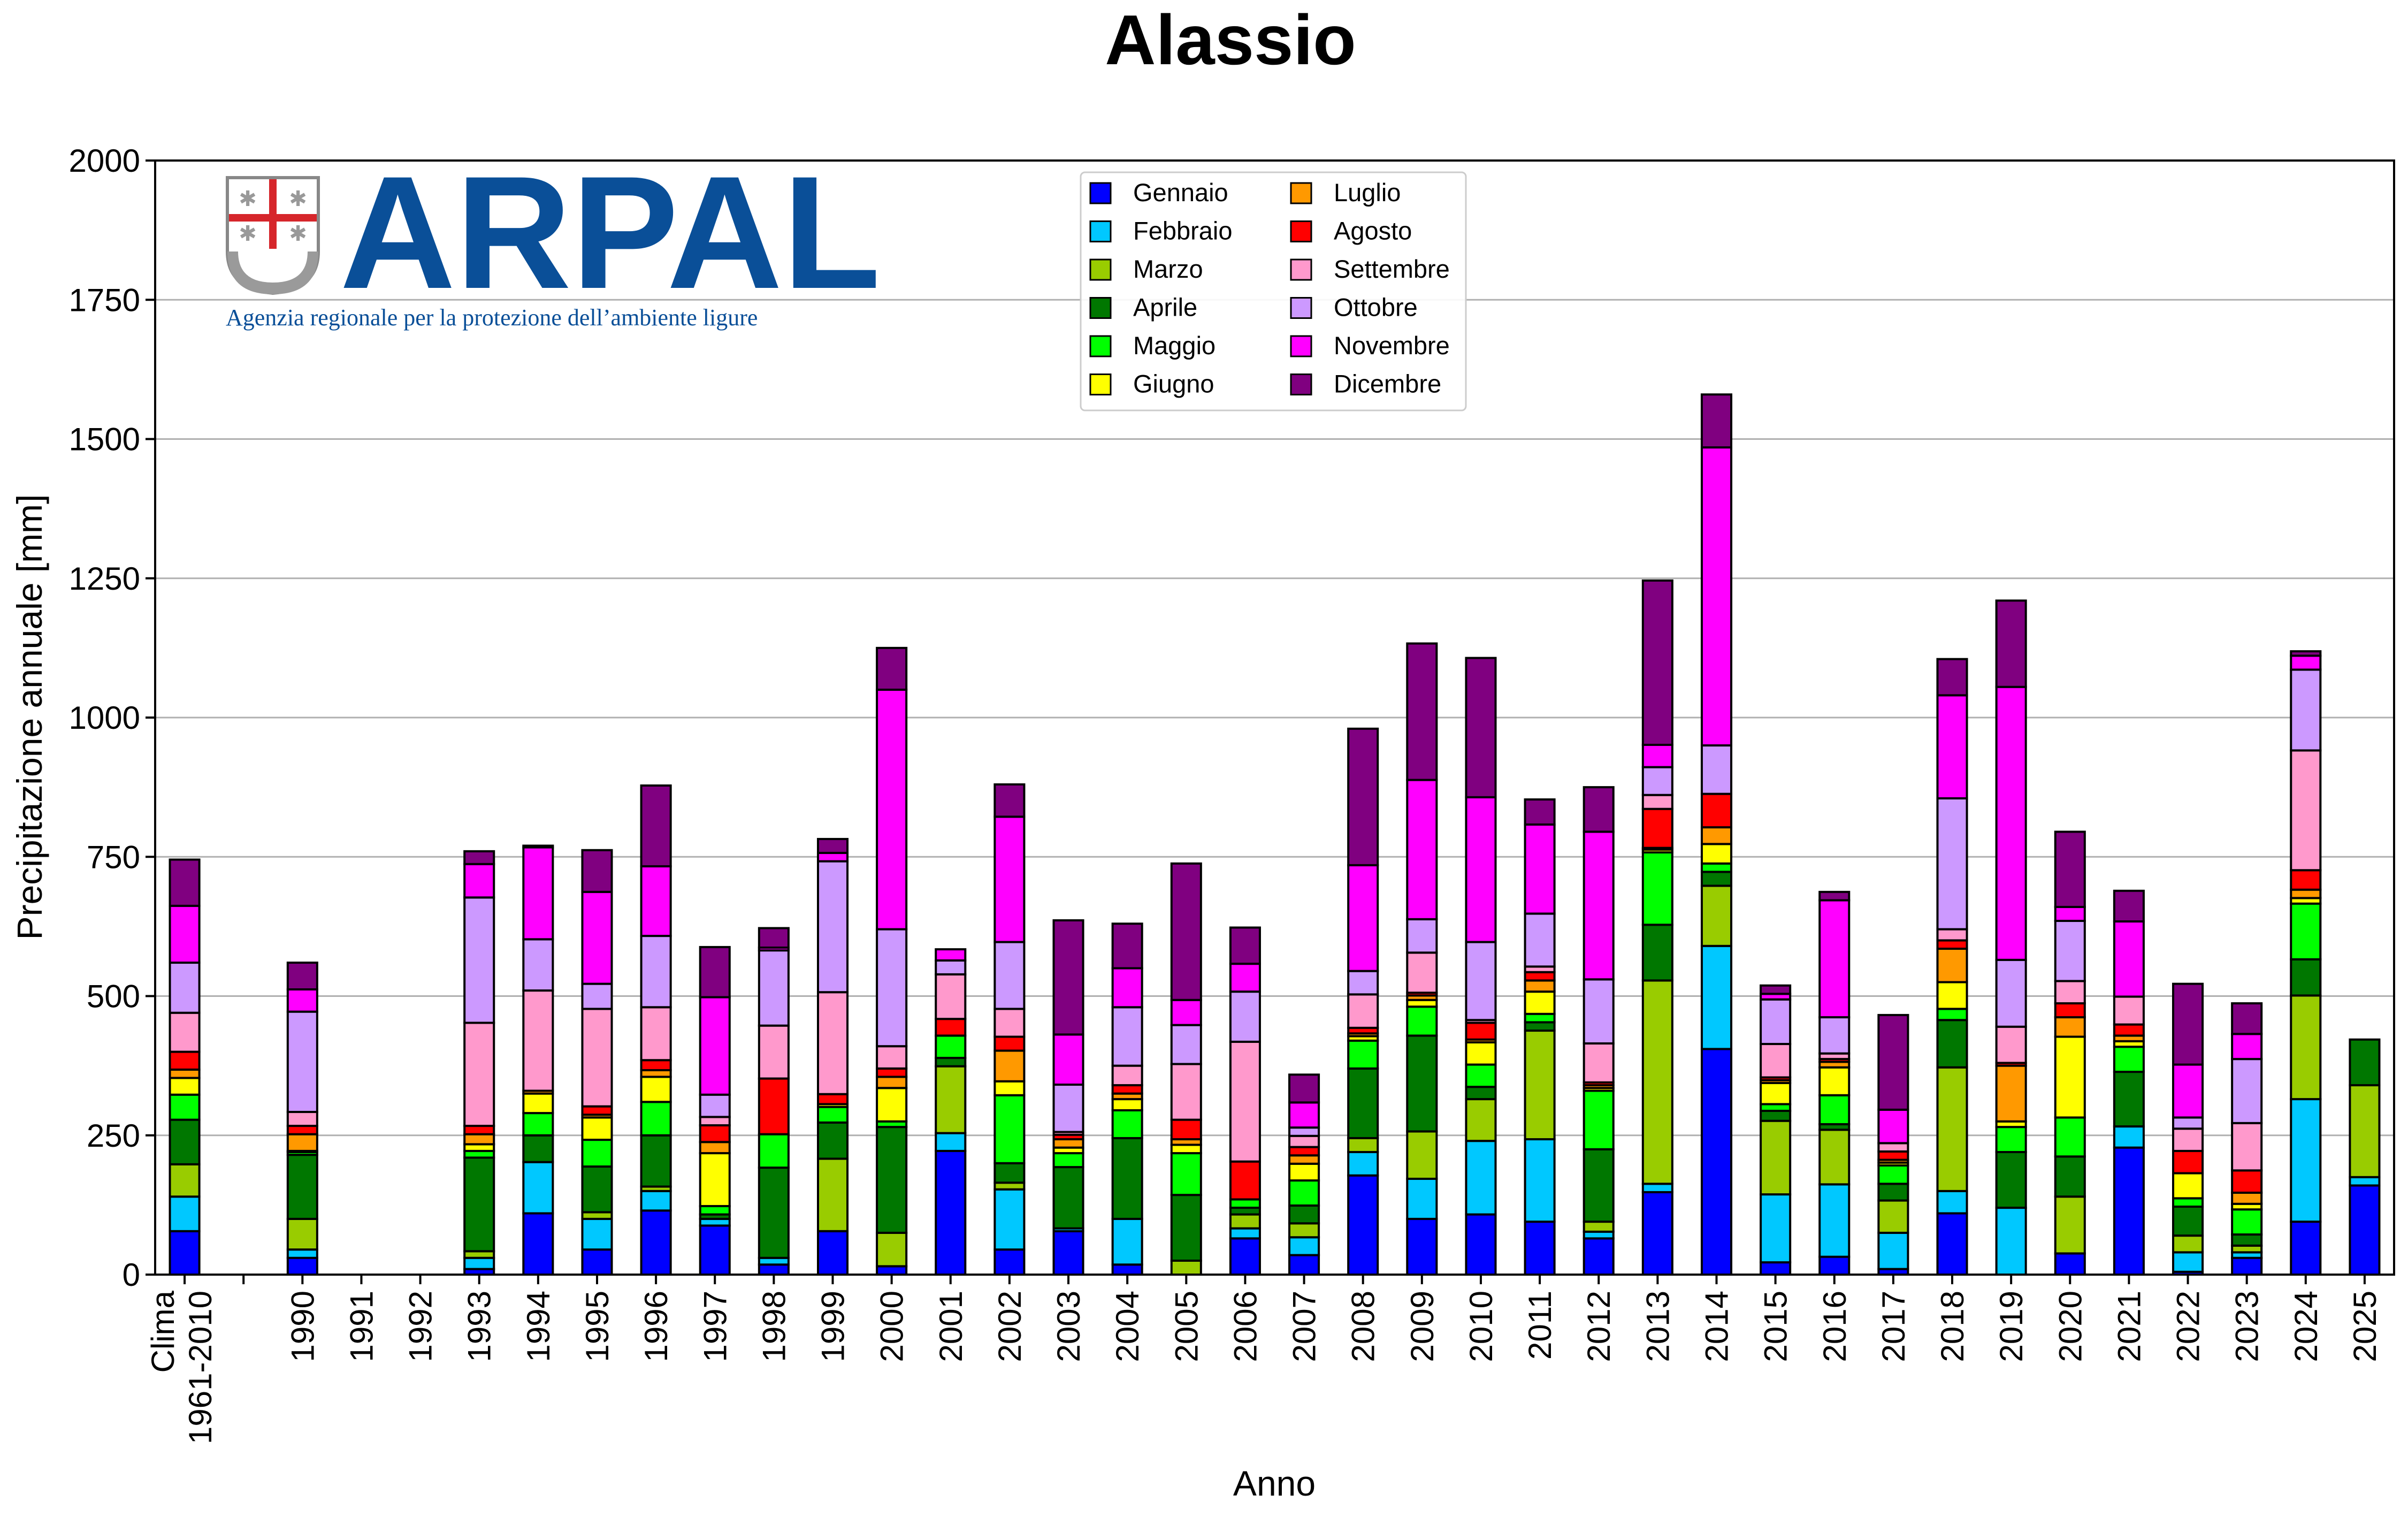 This screenshot has width=2408, height=1517. I want to click on legend-swatch, so click(1100, 346).